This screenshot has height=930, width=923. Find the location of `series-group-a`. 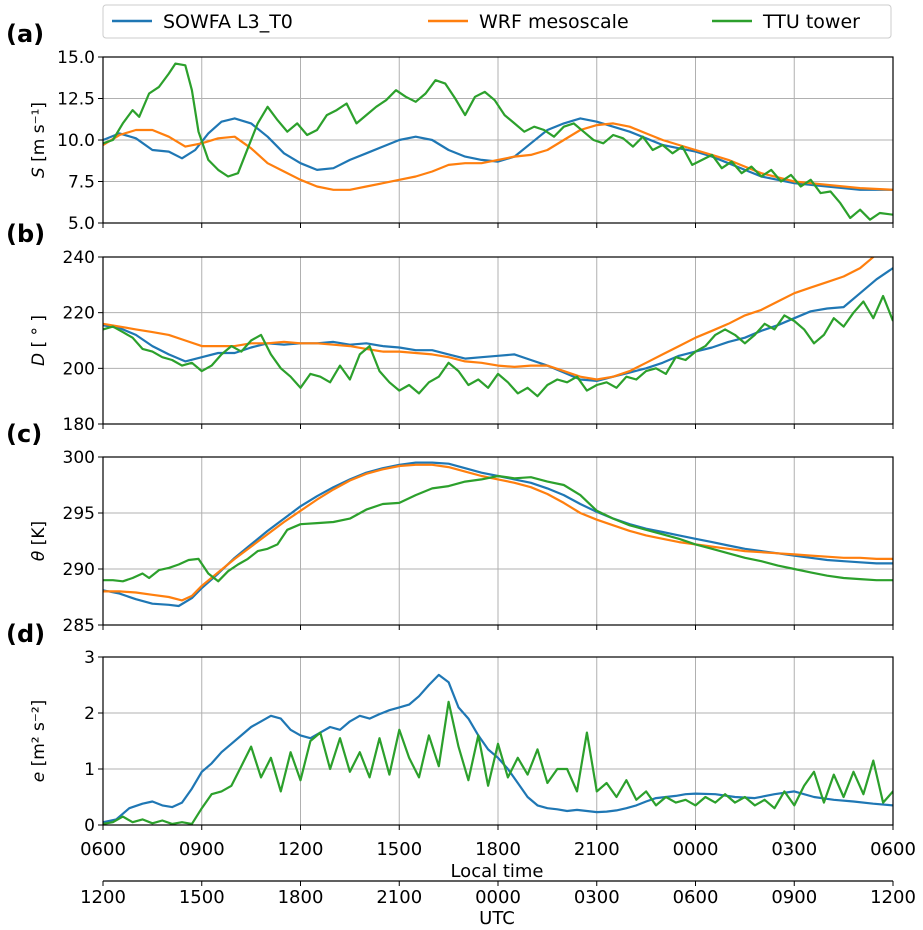

series-group-a is located at coordinates (498, 141).